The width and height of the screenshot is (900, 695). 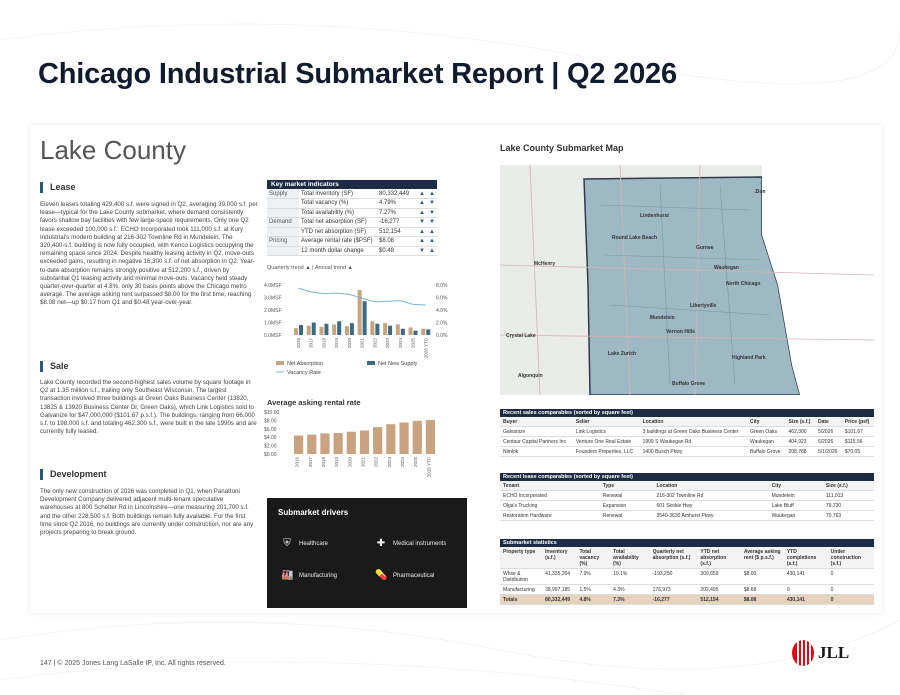 What do you see at coordinates (338, 241) in the screenshot?
I see `kmi-label: Average rental rate ($PSF)` at bounding box center [338, 241].